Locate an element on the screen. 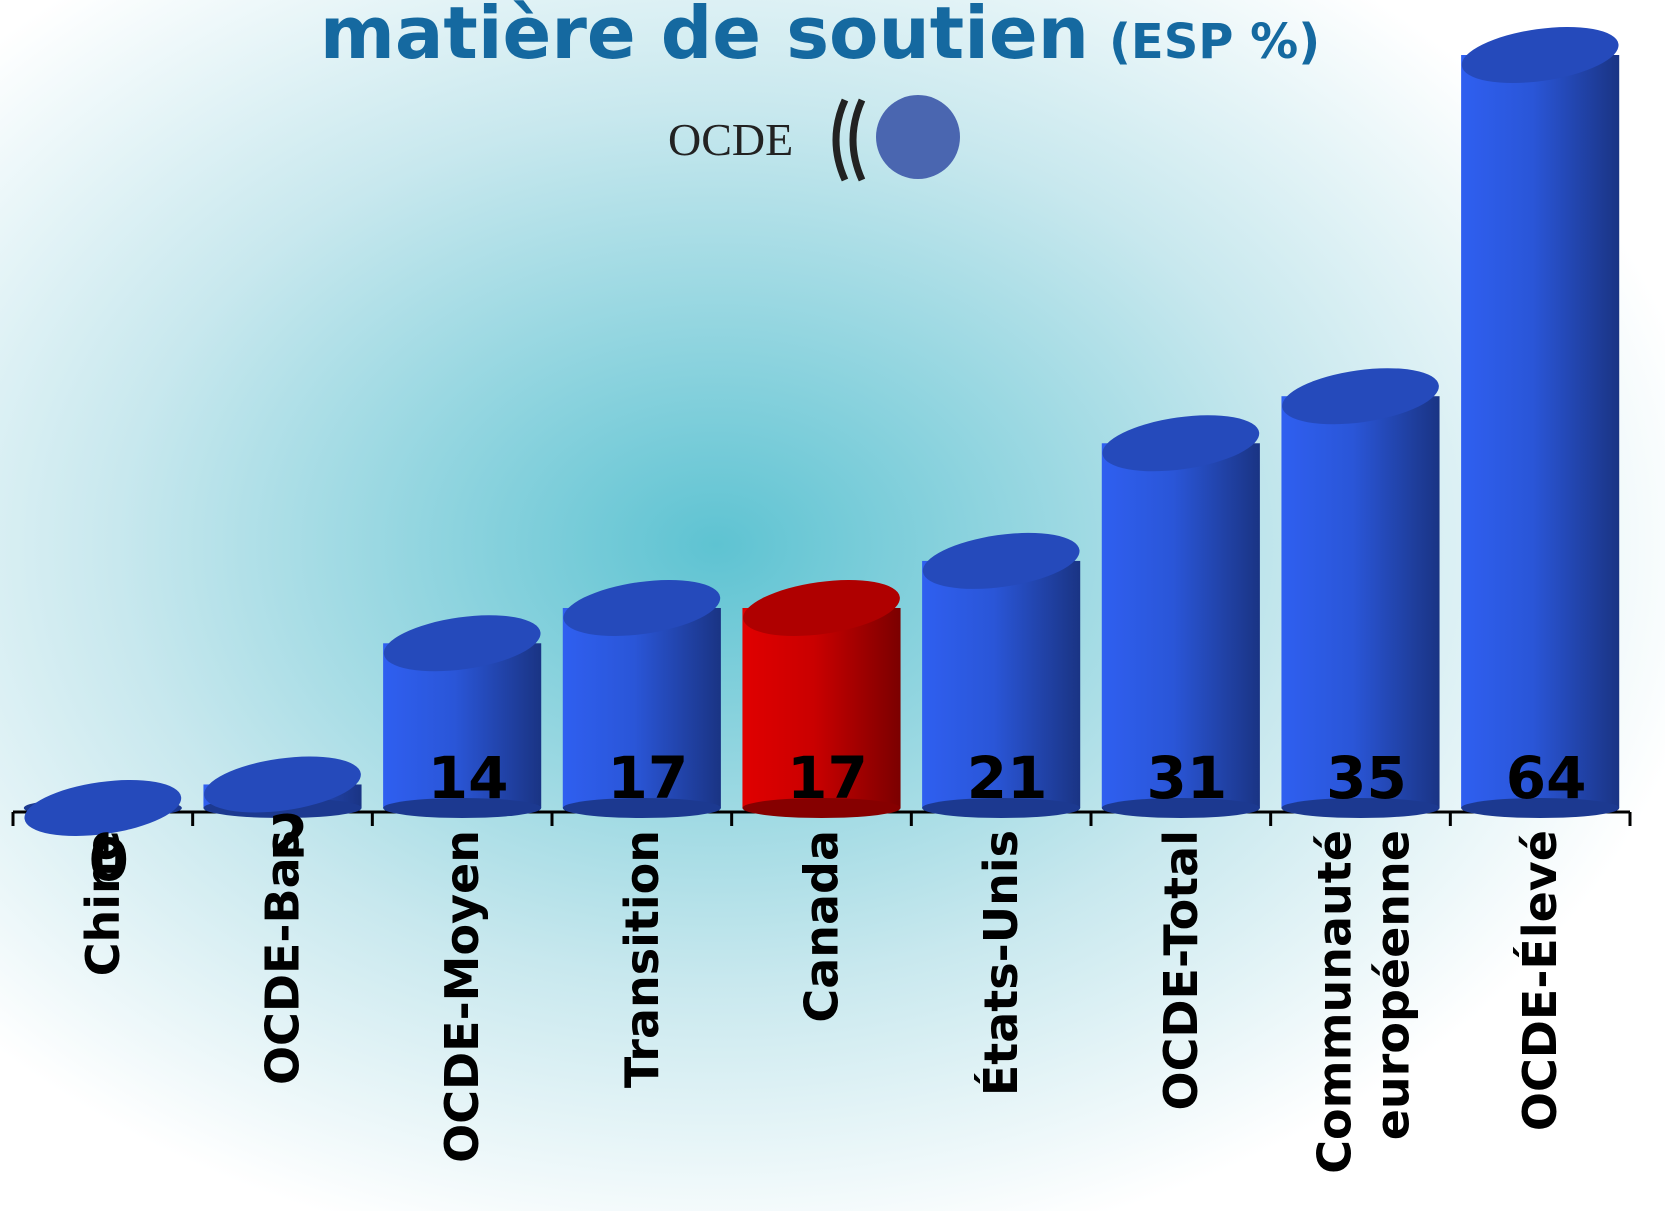  logo-text: OCDE is located at coordinates (730, 139).